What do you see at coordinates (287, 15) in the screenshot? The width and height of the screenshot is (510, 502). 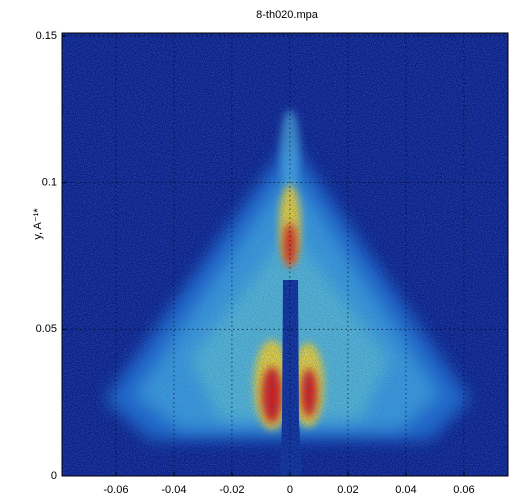 I see `chart-title: 8-th020.mpa` at bounding box center [287, 15].